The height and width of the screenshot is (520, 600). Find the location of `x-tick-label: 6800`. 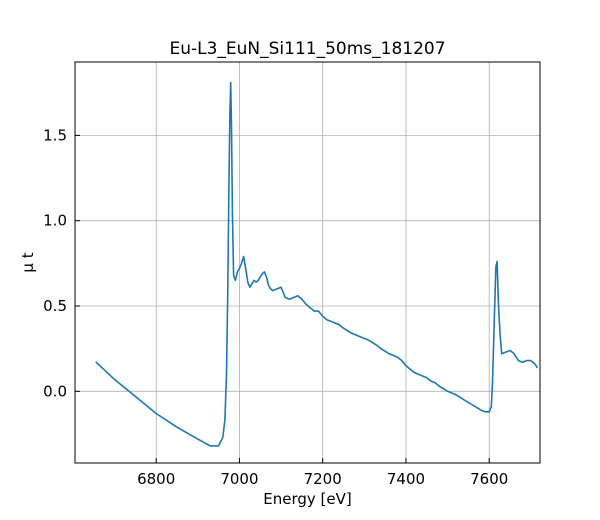

x-tick-label: 6800 is located at coordinates (156, 479).